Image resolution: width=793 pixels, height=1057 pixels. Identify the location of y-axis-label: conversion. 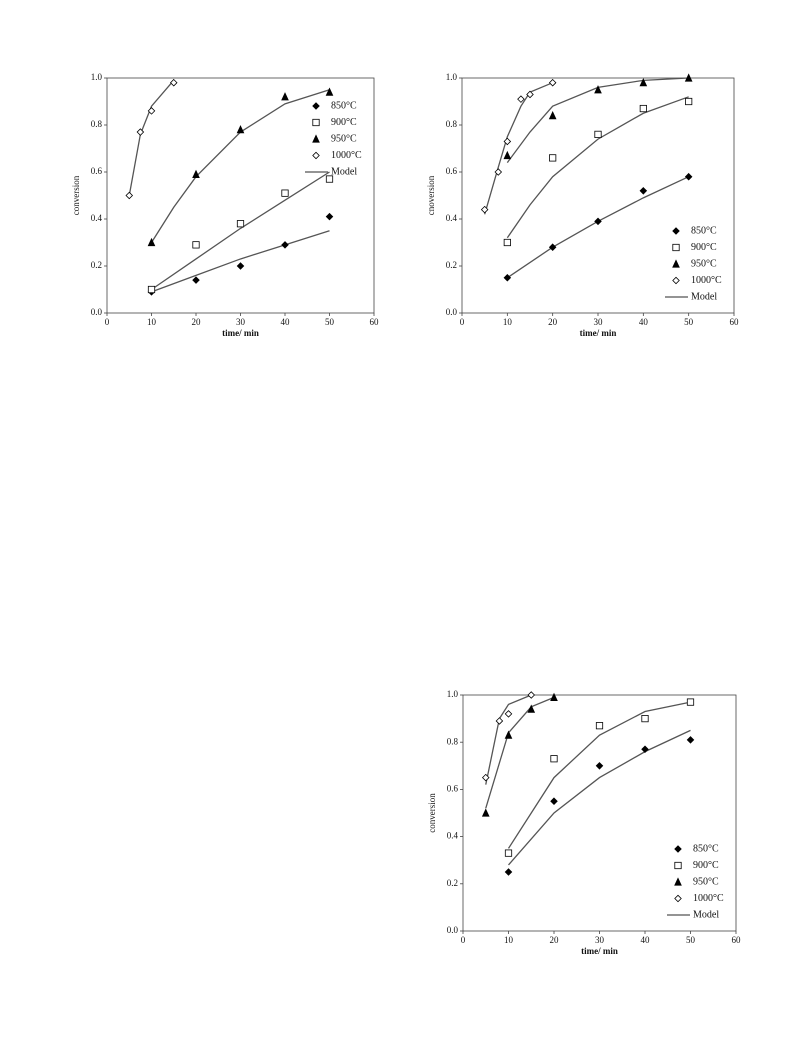
(76, 195).